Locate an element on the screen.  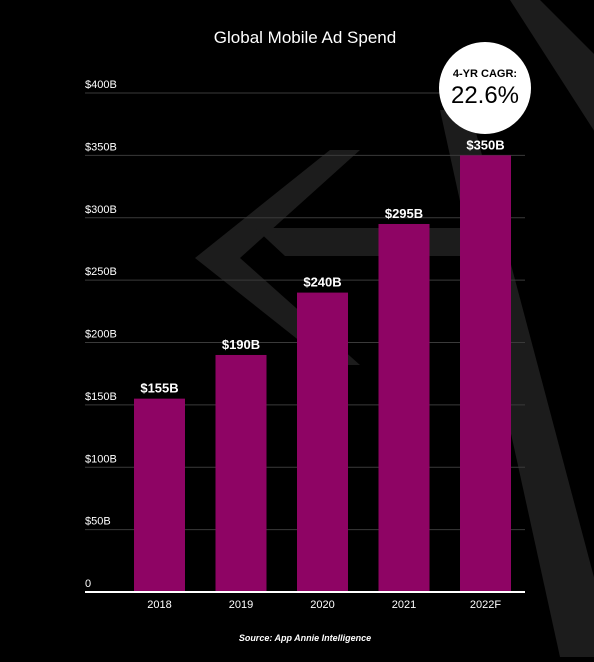
source-note: Source: App Annie Intelligence is located at coordinates (305, 638).